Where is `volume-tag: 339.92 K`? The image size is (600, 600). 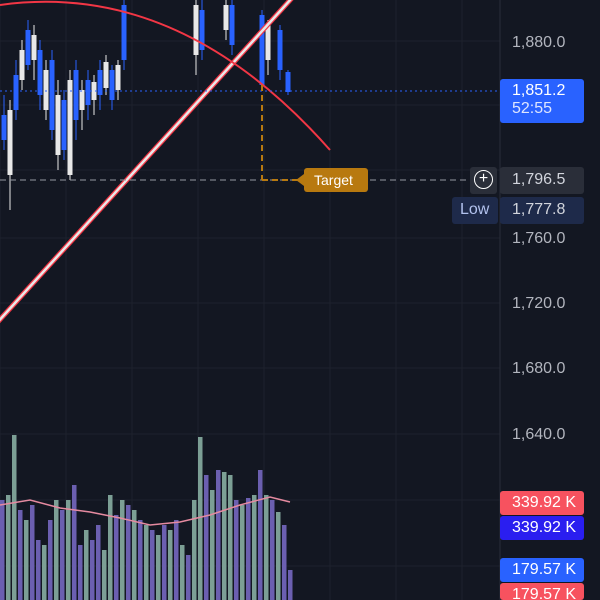 volume-tag: 339.92 K is located at coordinates (542, 503).